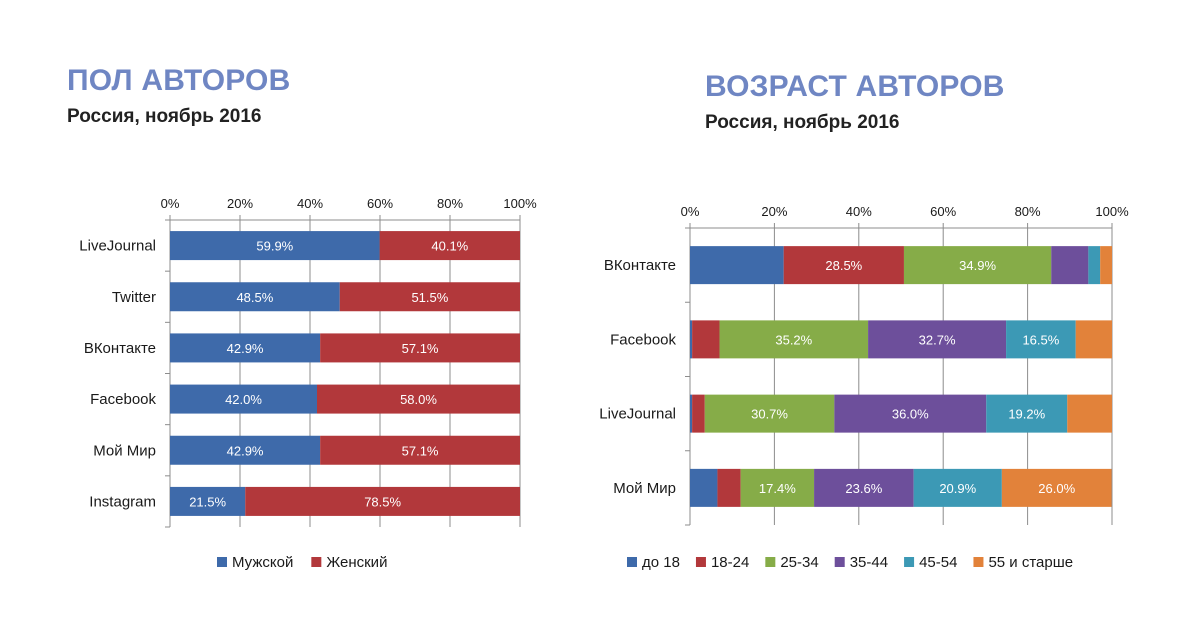 This screenshot has width=1200, height=625. I want to click on data-label: 36.0%, so click(910, 414).